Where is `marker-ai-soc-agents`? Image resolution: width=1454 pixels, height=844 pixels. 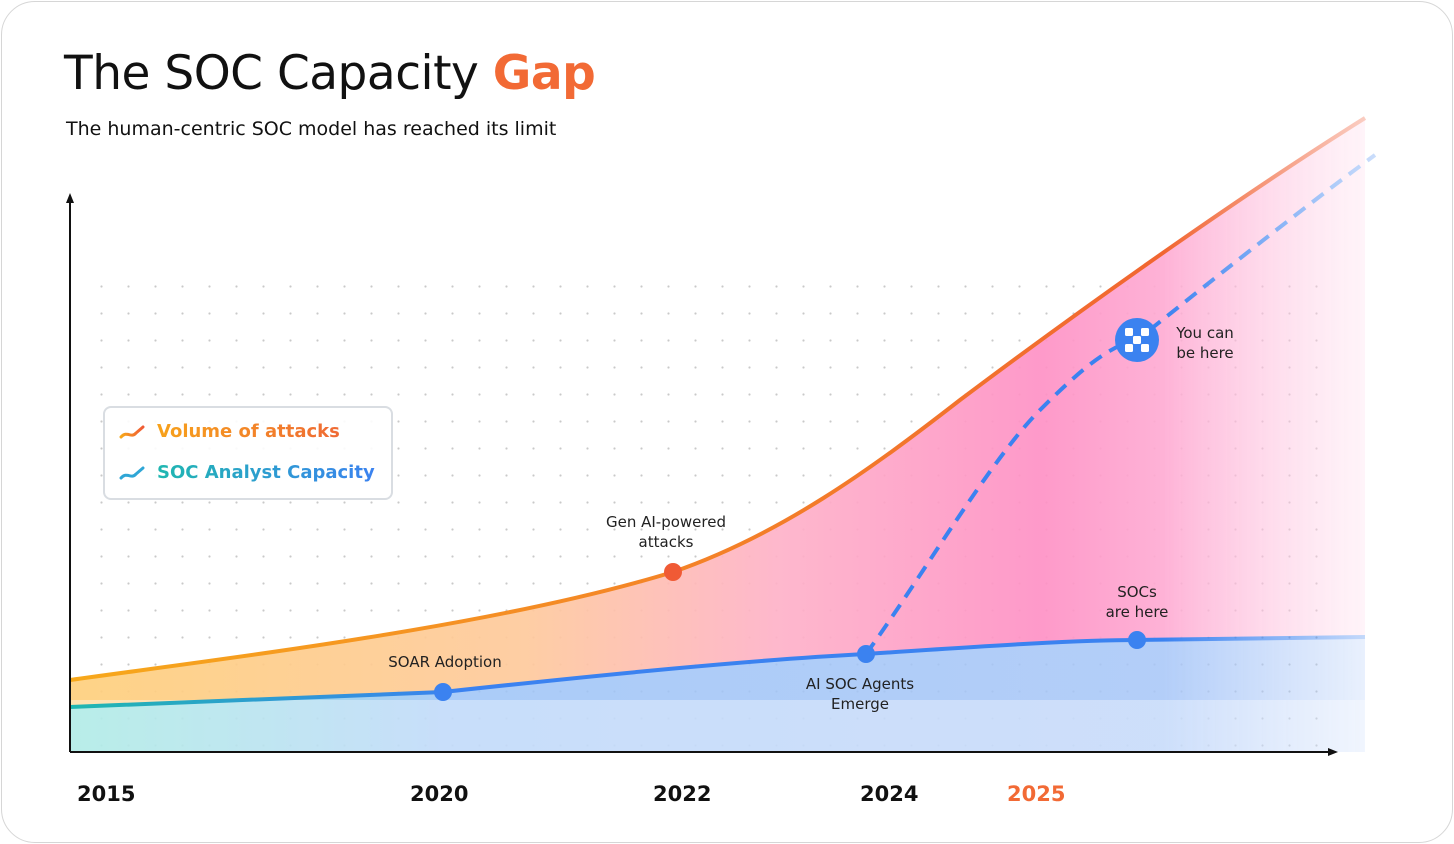
marker-ai-soc-agents is located at coordinates (866, 654).